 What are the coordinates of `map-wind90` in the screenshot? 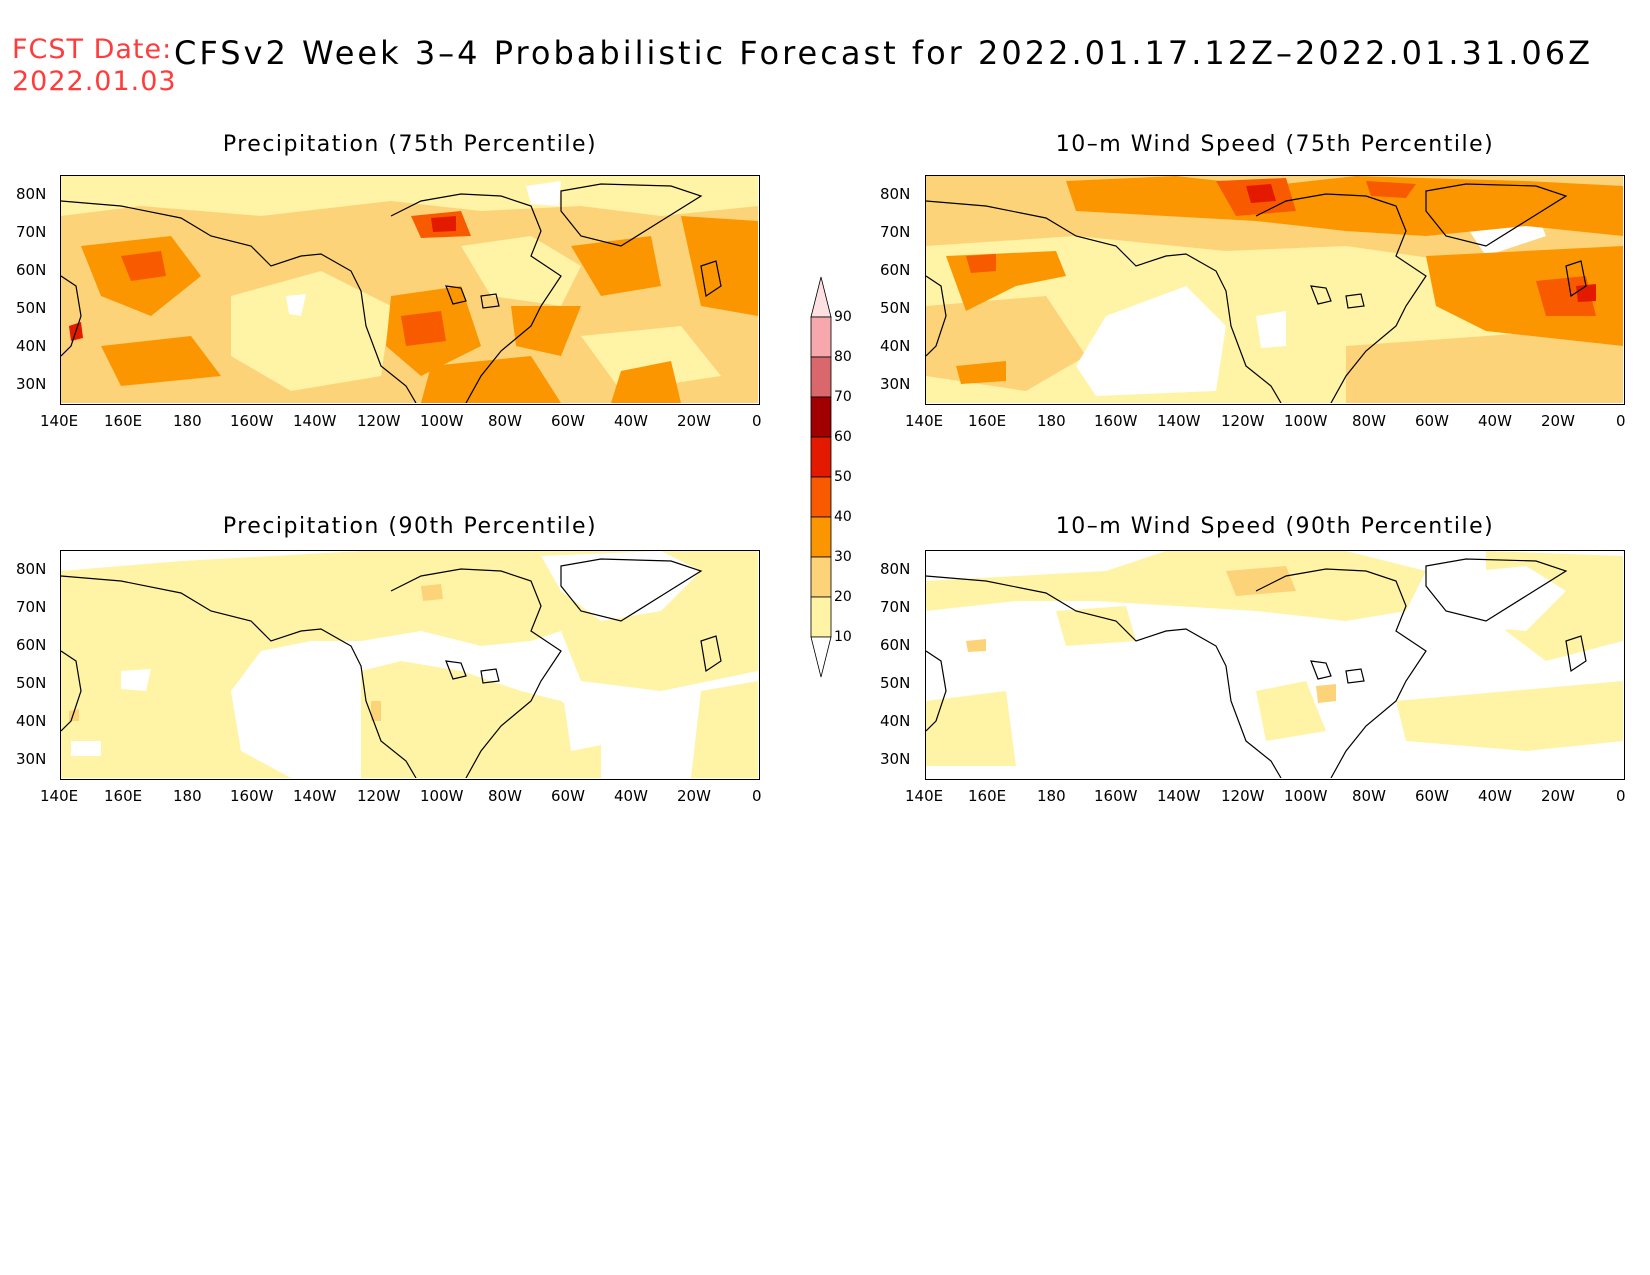 It's located at (1275, 665).